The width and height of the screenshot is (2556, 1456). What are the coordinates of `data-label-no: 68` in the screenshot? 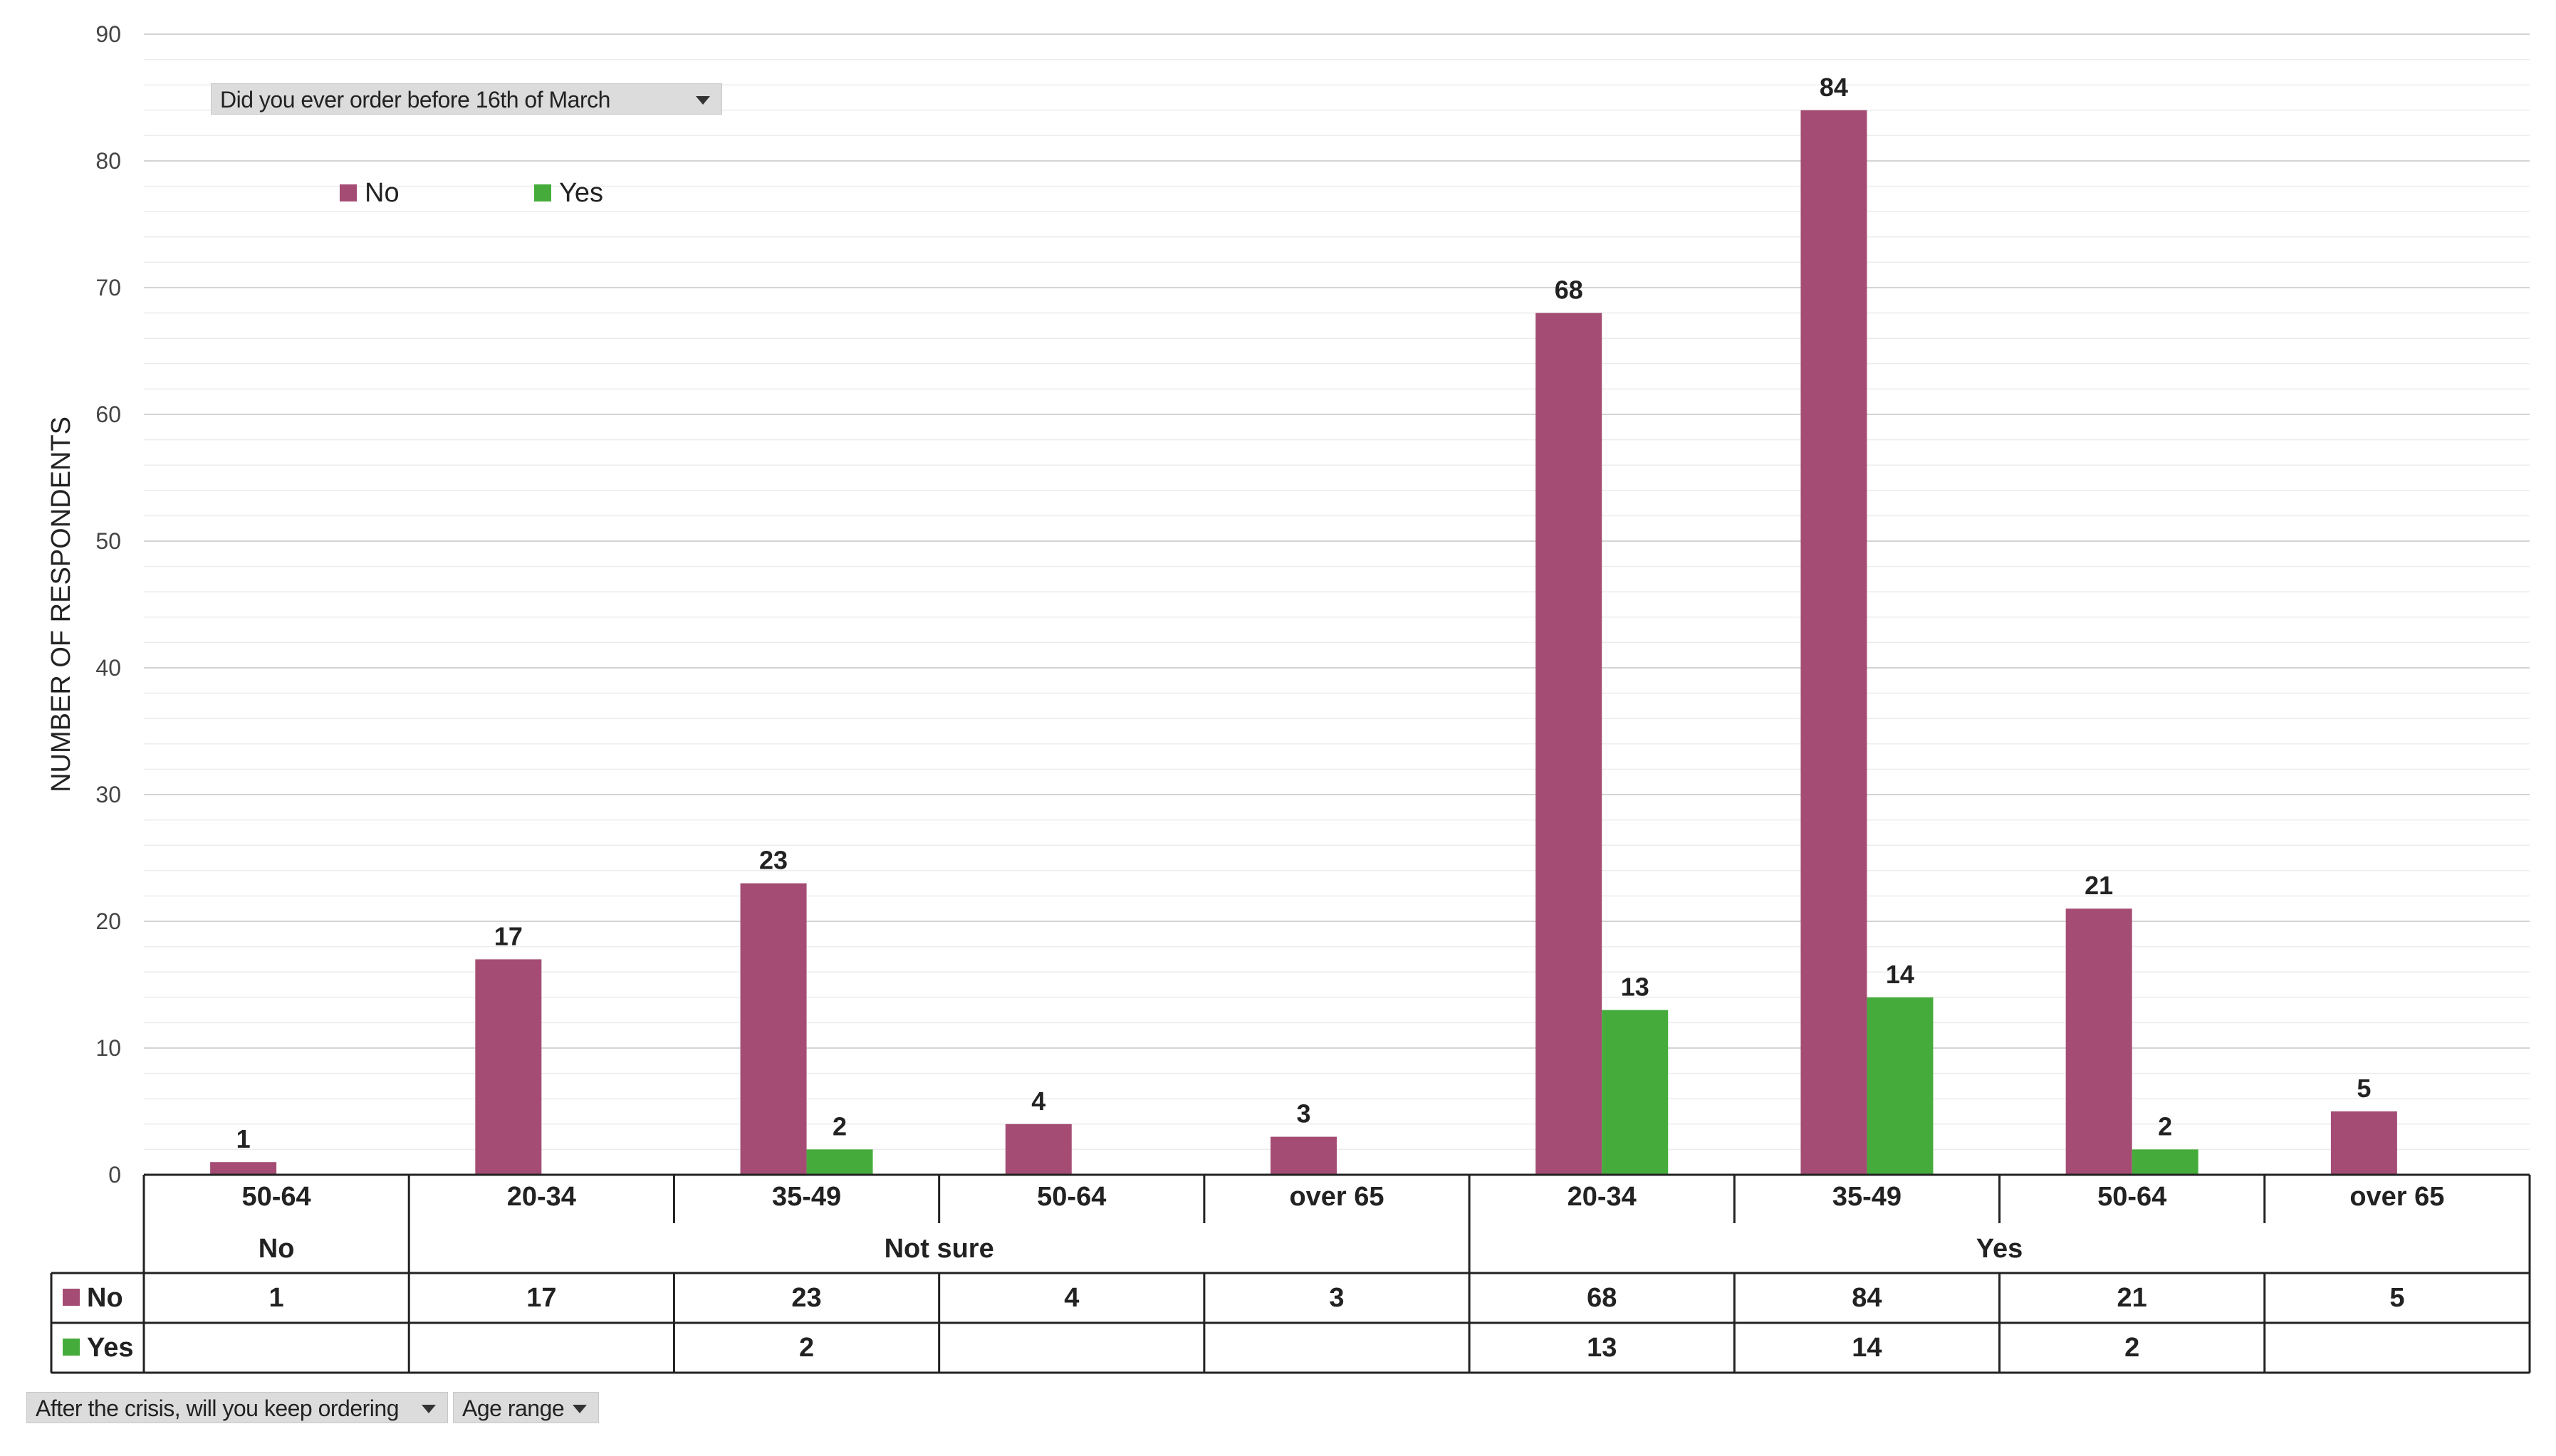 It's located at (1569, 290).